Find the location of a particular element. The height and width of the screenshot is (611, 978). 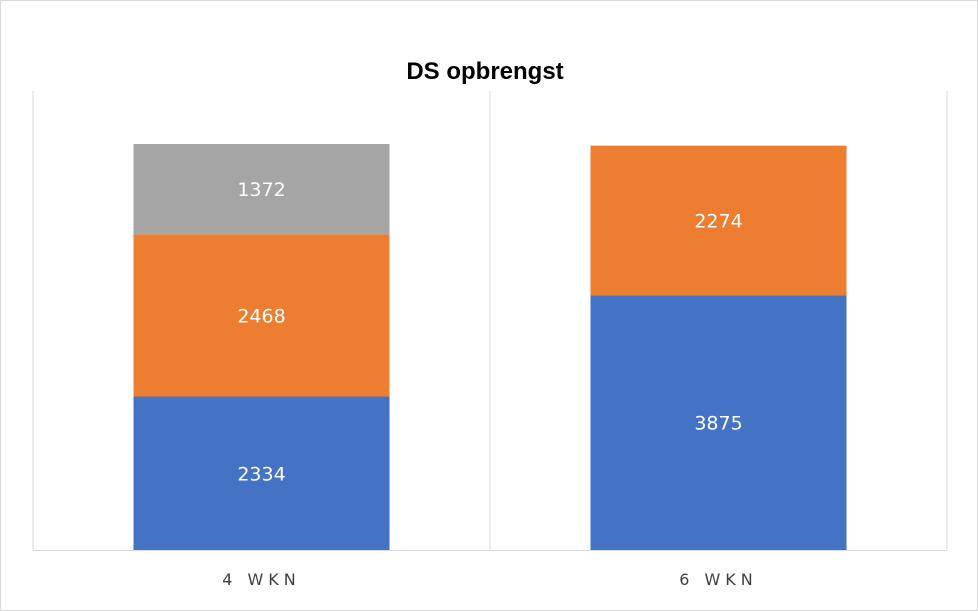

data-label: 2274 is located at coordinates (718, 221).